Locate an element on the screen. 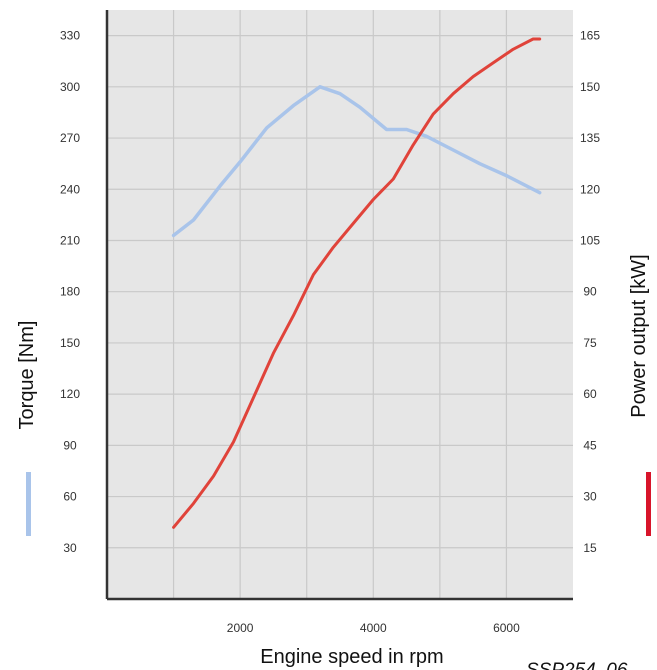  right-tick-labels: 15 30 45 60 75 90 105 120 135 150 165 is located at coordinates (590, 292).